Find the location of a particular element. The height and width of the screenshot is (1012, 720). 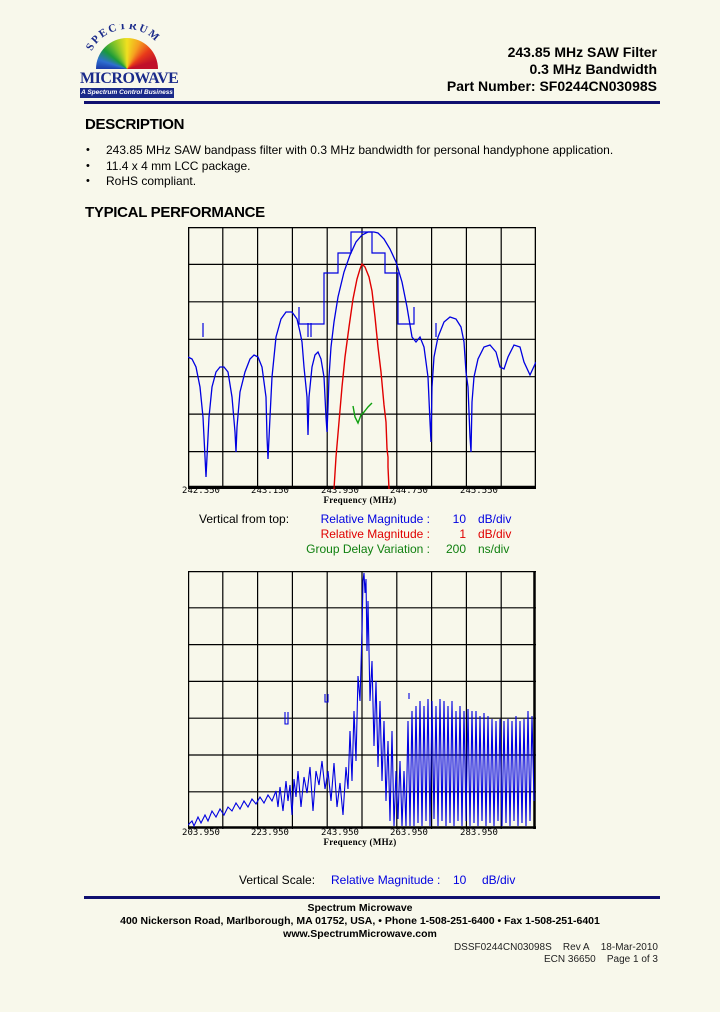

legend-heading: Vertical from top: is located at coordinates (244, 519).